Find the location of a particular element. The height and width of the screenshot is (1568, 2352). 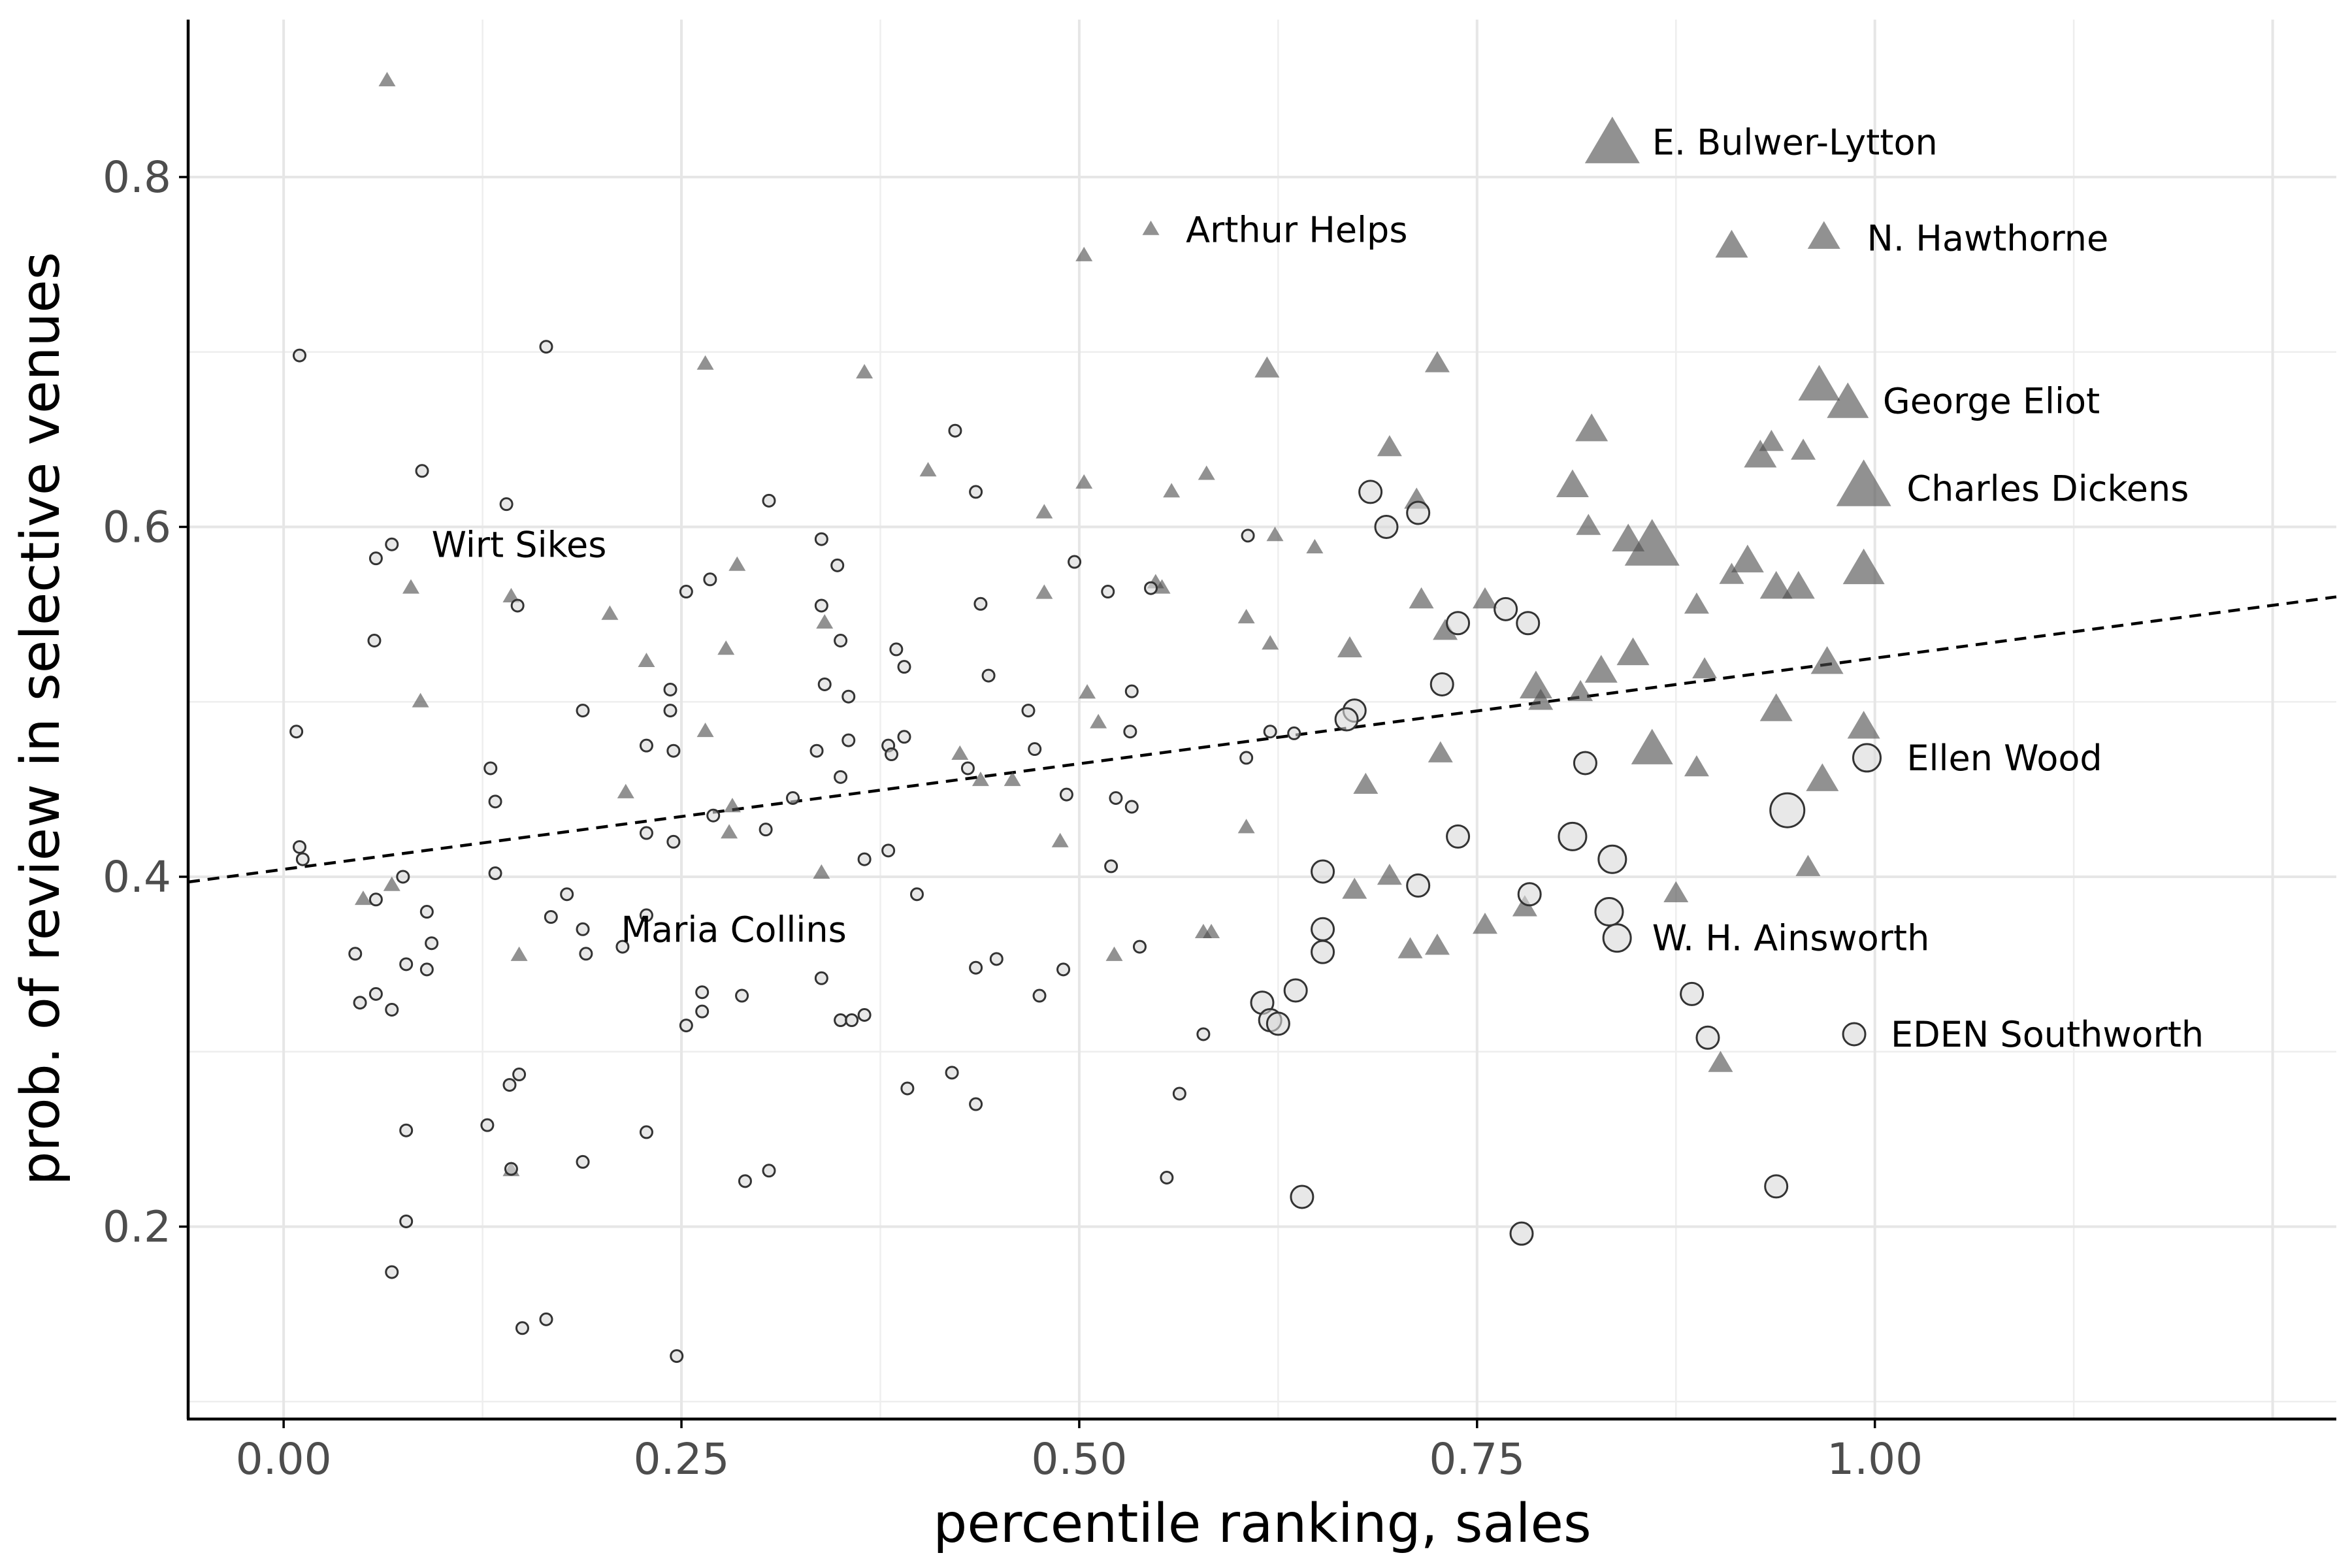

point-annotation: N. Hawthorne is located at coordinates (1988, 238).